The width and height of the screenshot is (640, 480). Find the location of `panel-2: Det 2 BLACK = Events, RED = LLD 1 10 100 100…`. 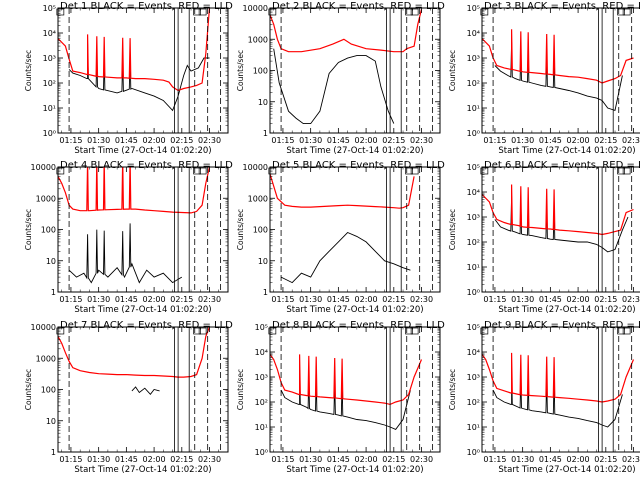

panel-2: Det 2 BLACK = Events, RED = LLD 1 10 100 100… is located at coordinates (340, 78).